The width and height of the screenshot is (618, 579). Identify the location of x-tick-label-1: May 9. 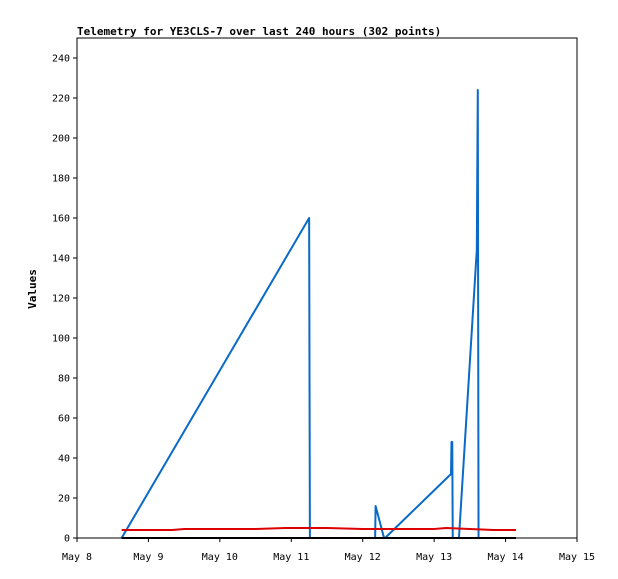
(148, 557).